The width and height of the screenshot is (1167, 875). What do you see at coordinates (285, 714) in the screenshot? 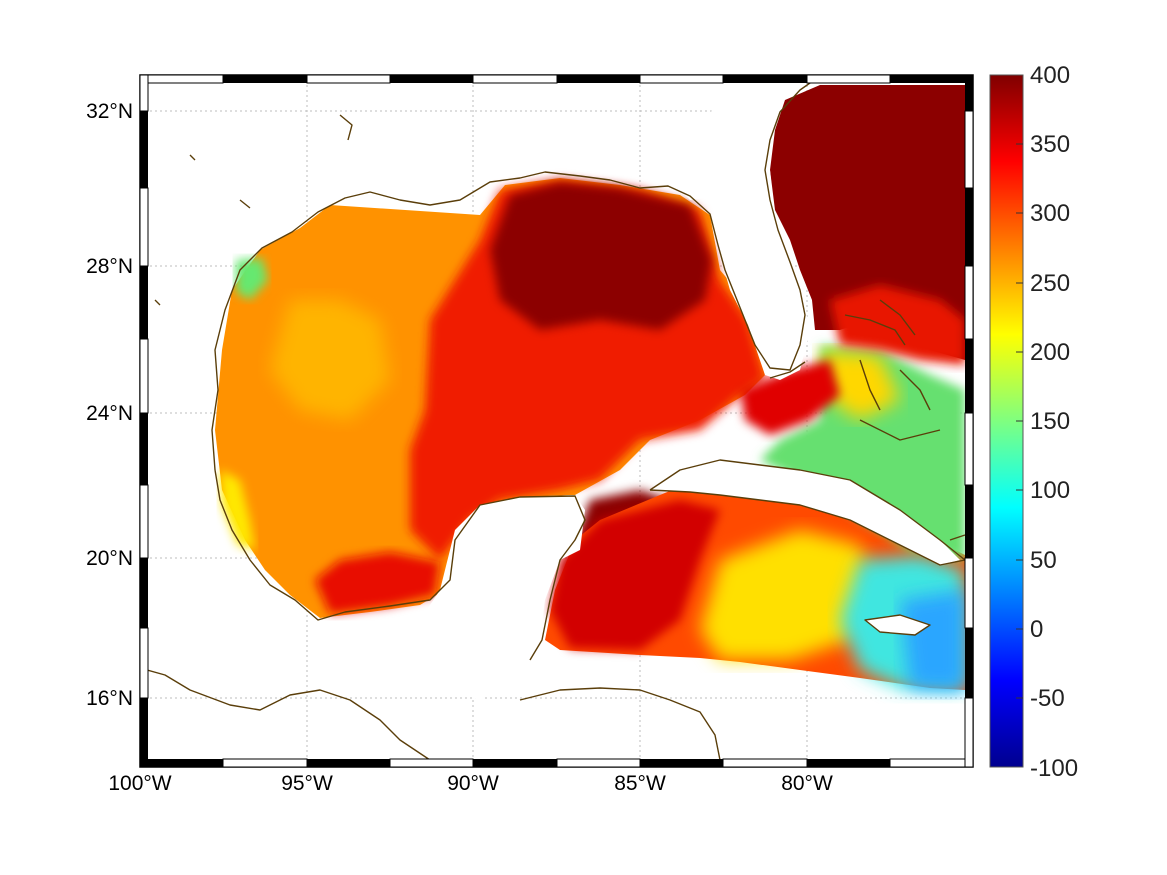
I see `central-america-coast` at bounding box center [285, 714].